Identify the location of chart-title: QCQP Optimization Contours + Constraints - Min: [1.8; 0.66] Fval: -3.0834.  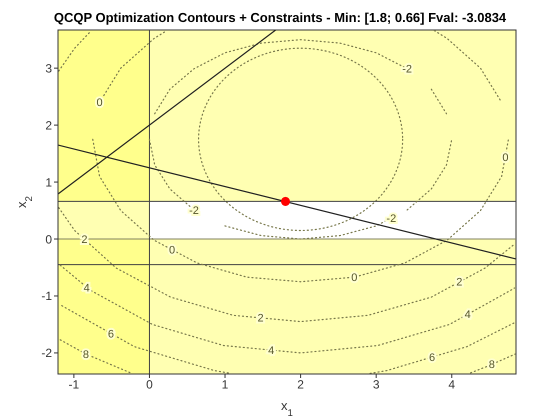
(280, 18).